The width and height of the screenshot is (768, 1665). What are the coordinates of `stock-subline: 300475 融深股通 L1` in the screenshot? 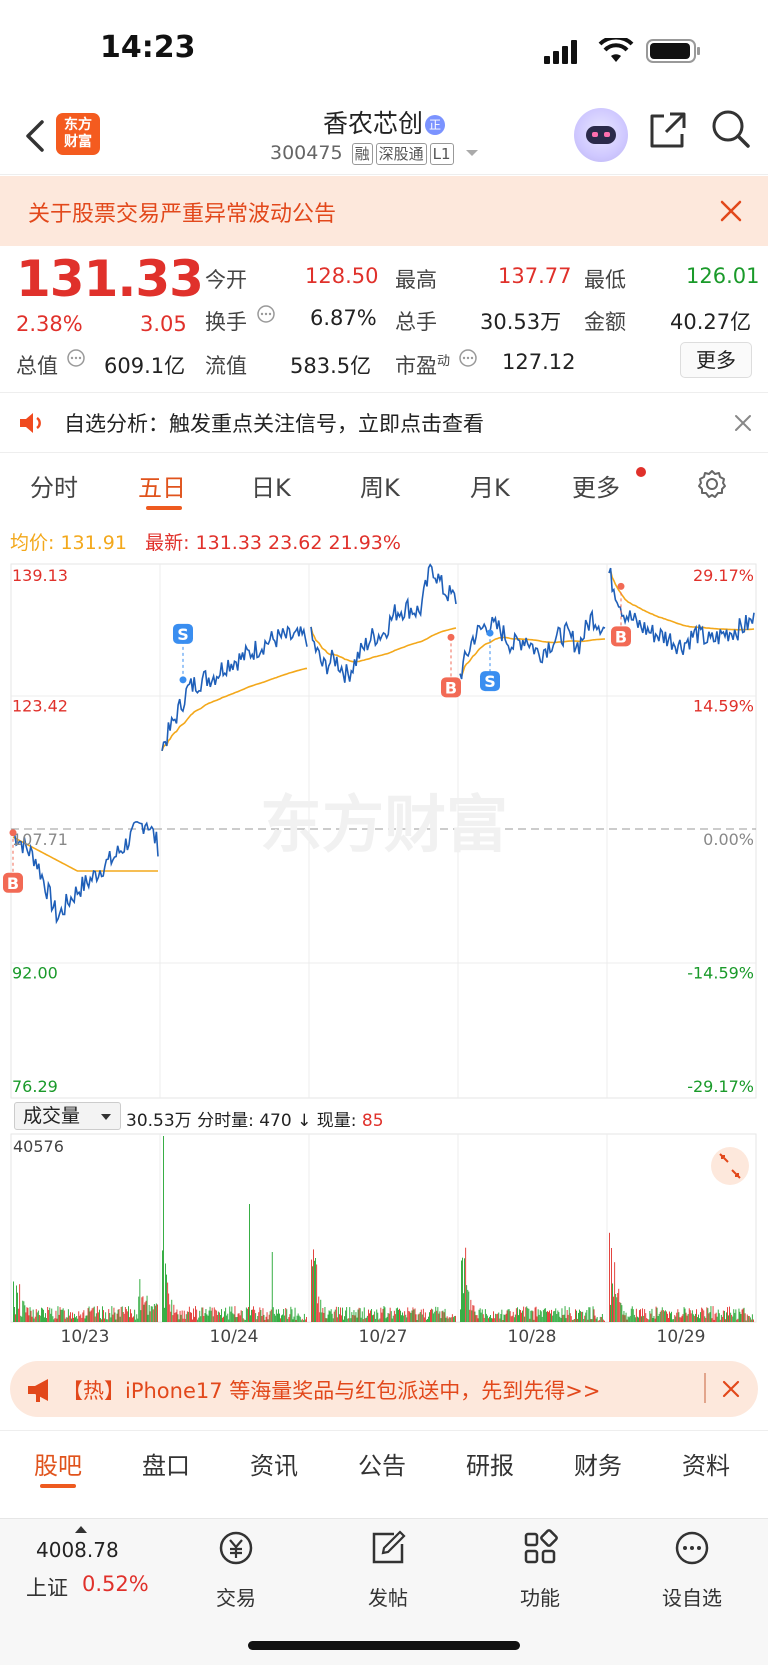 It's located at (375, 153).